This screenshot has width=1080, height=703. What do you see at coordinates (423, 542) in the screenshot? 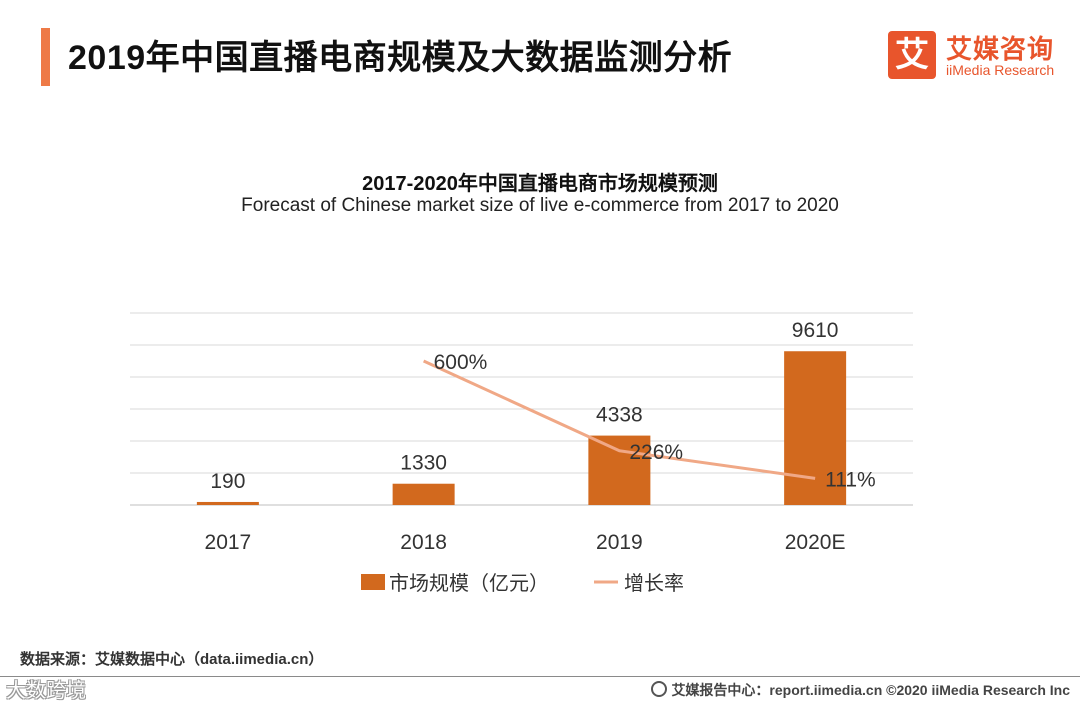
I see `x-tick-label: 2018` at bounding box center [423, 542].